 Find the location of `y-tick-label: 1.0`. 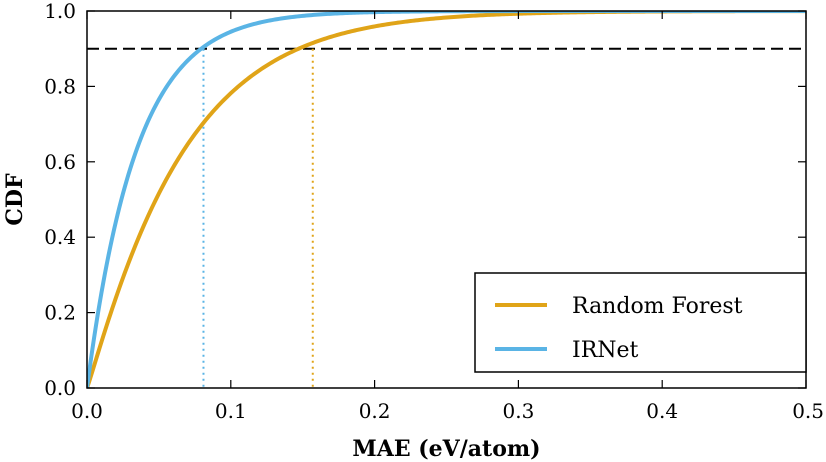

y-tick-label: 1.0 is located at coordinates (60, 11).